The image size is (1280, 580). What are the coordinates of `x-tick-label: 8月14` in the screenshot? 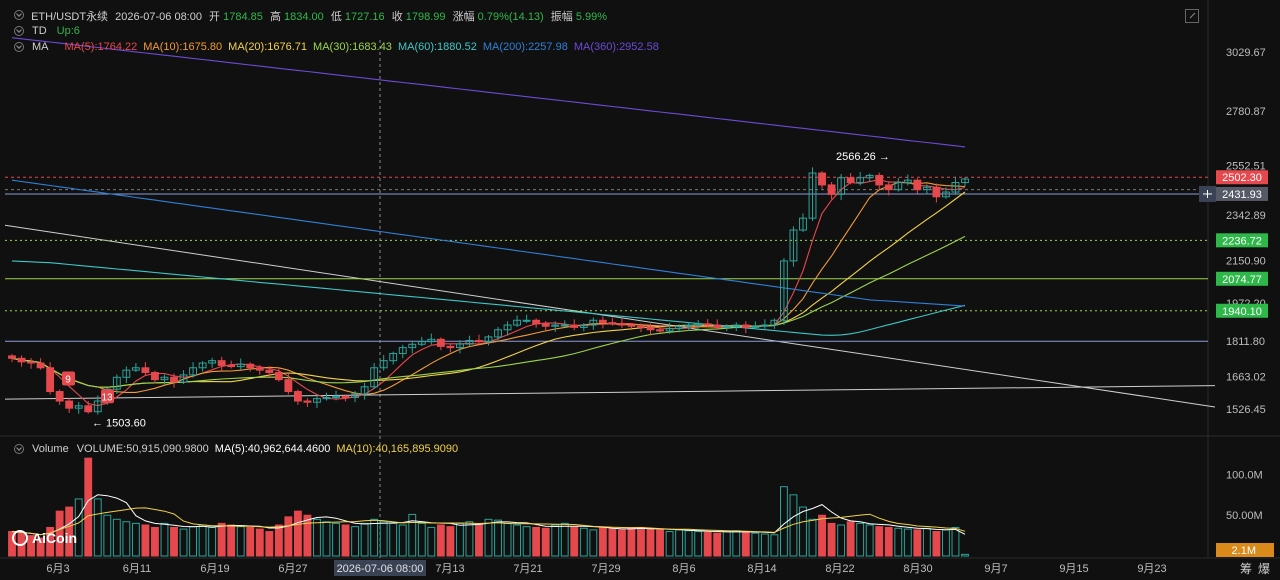 It's located at (761, 569).